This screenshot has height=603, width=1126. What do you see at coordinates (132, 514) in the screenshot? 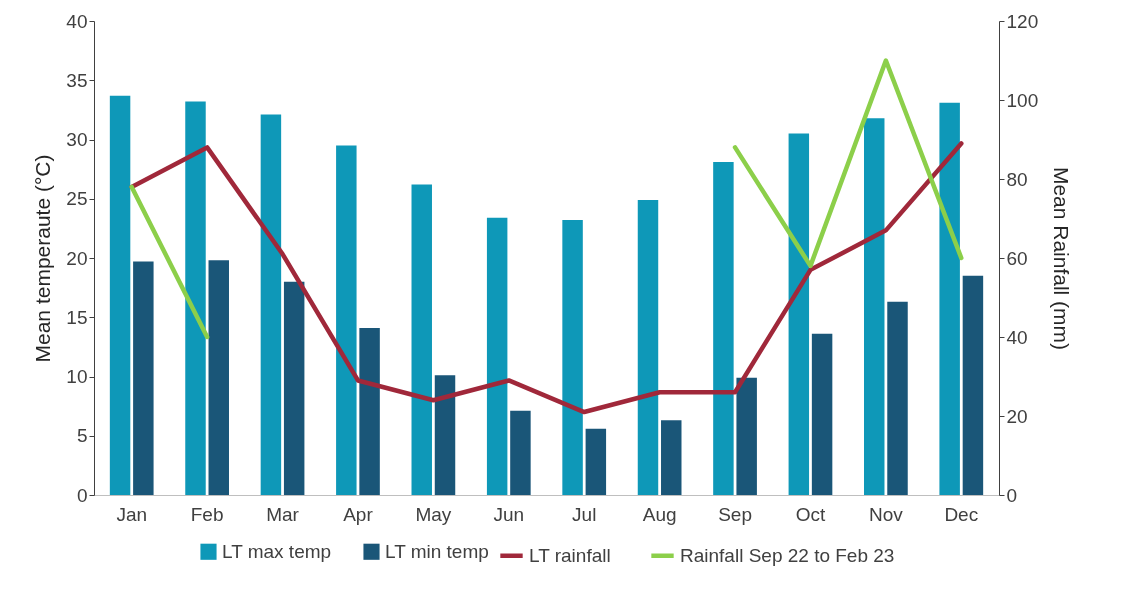
I see `x-tick-label: Jan` at bounding box center [132, 514].